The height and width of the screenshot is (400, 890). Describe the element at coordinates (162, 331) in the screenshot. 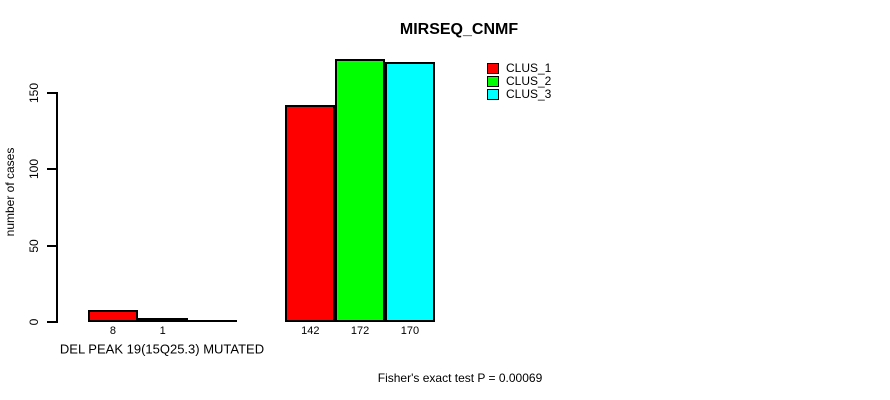

I see `bar-value-label: 1` at that location.